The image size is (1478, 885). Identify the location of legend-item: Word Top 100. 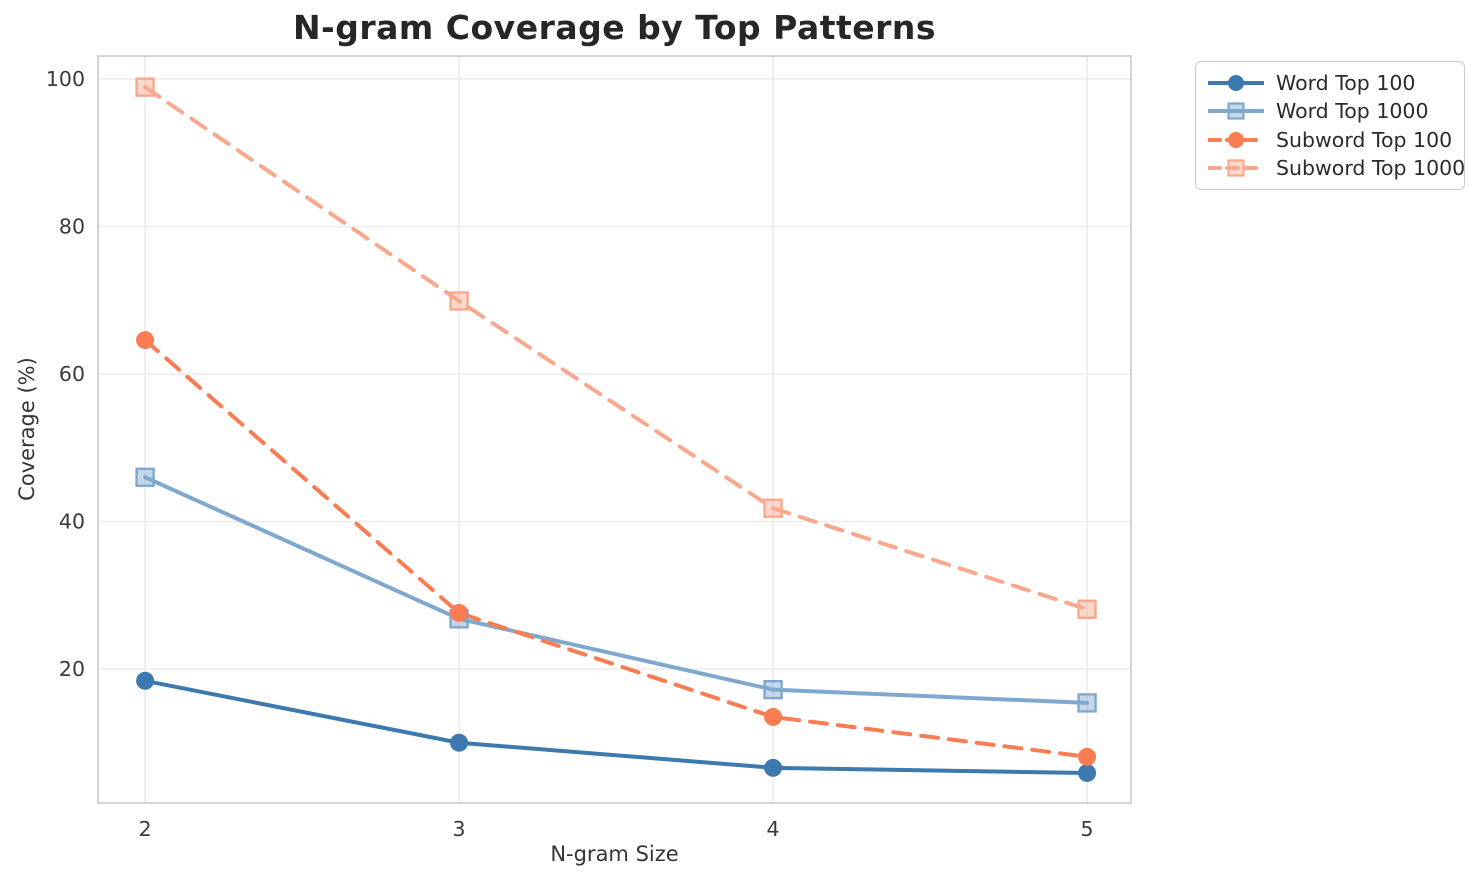
(1330, 82).